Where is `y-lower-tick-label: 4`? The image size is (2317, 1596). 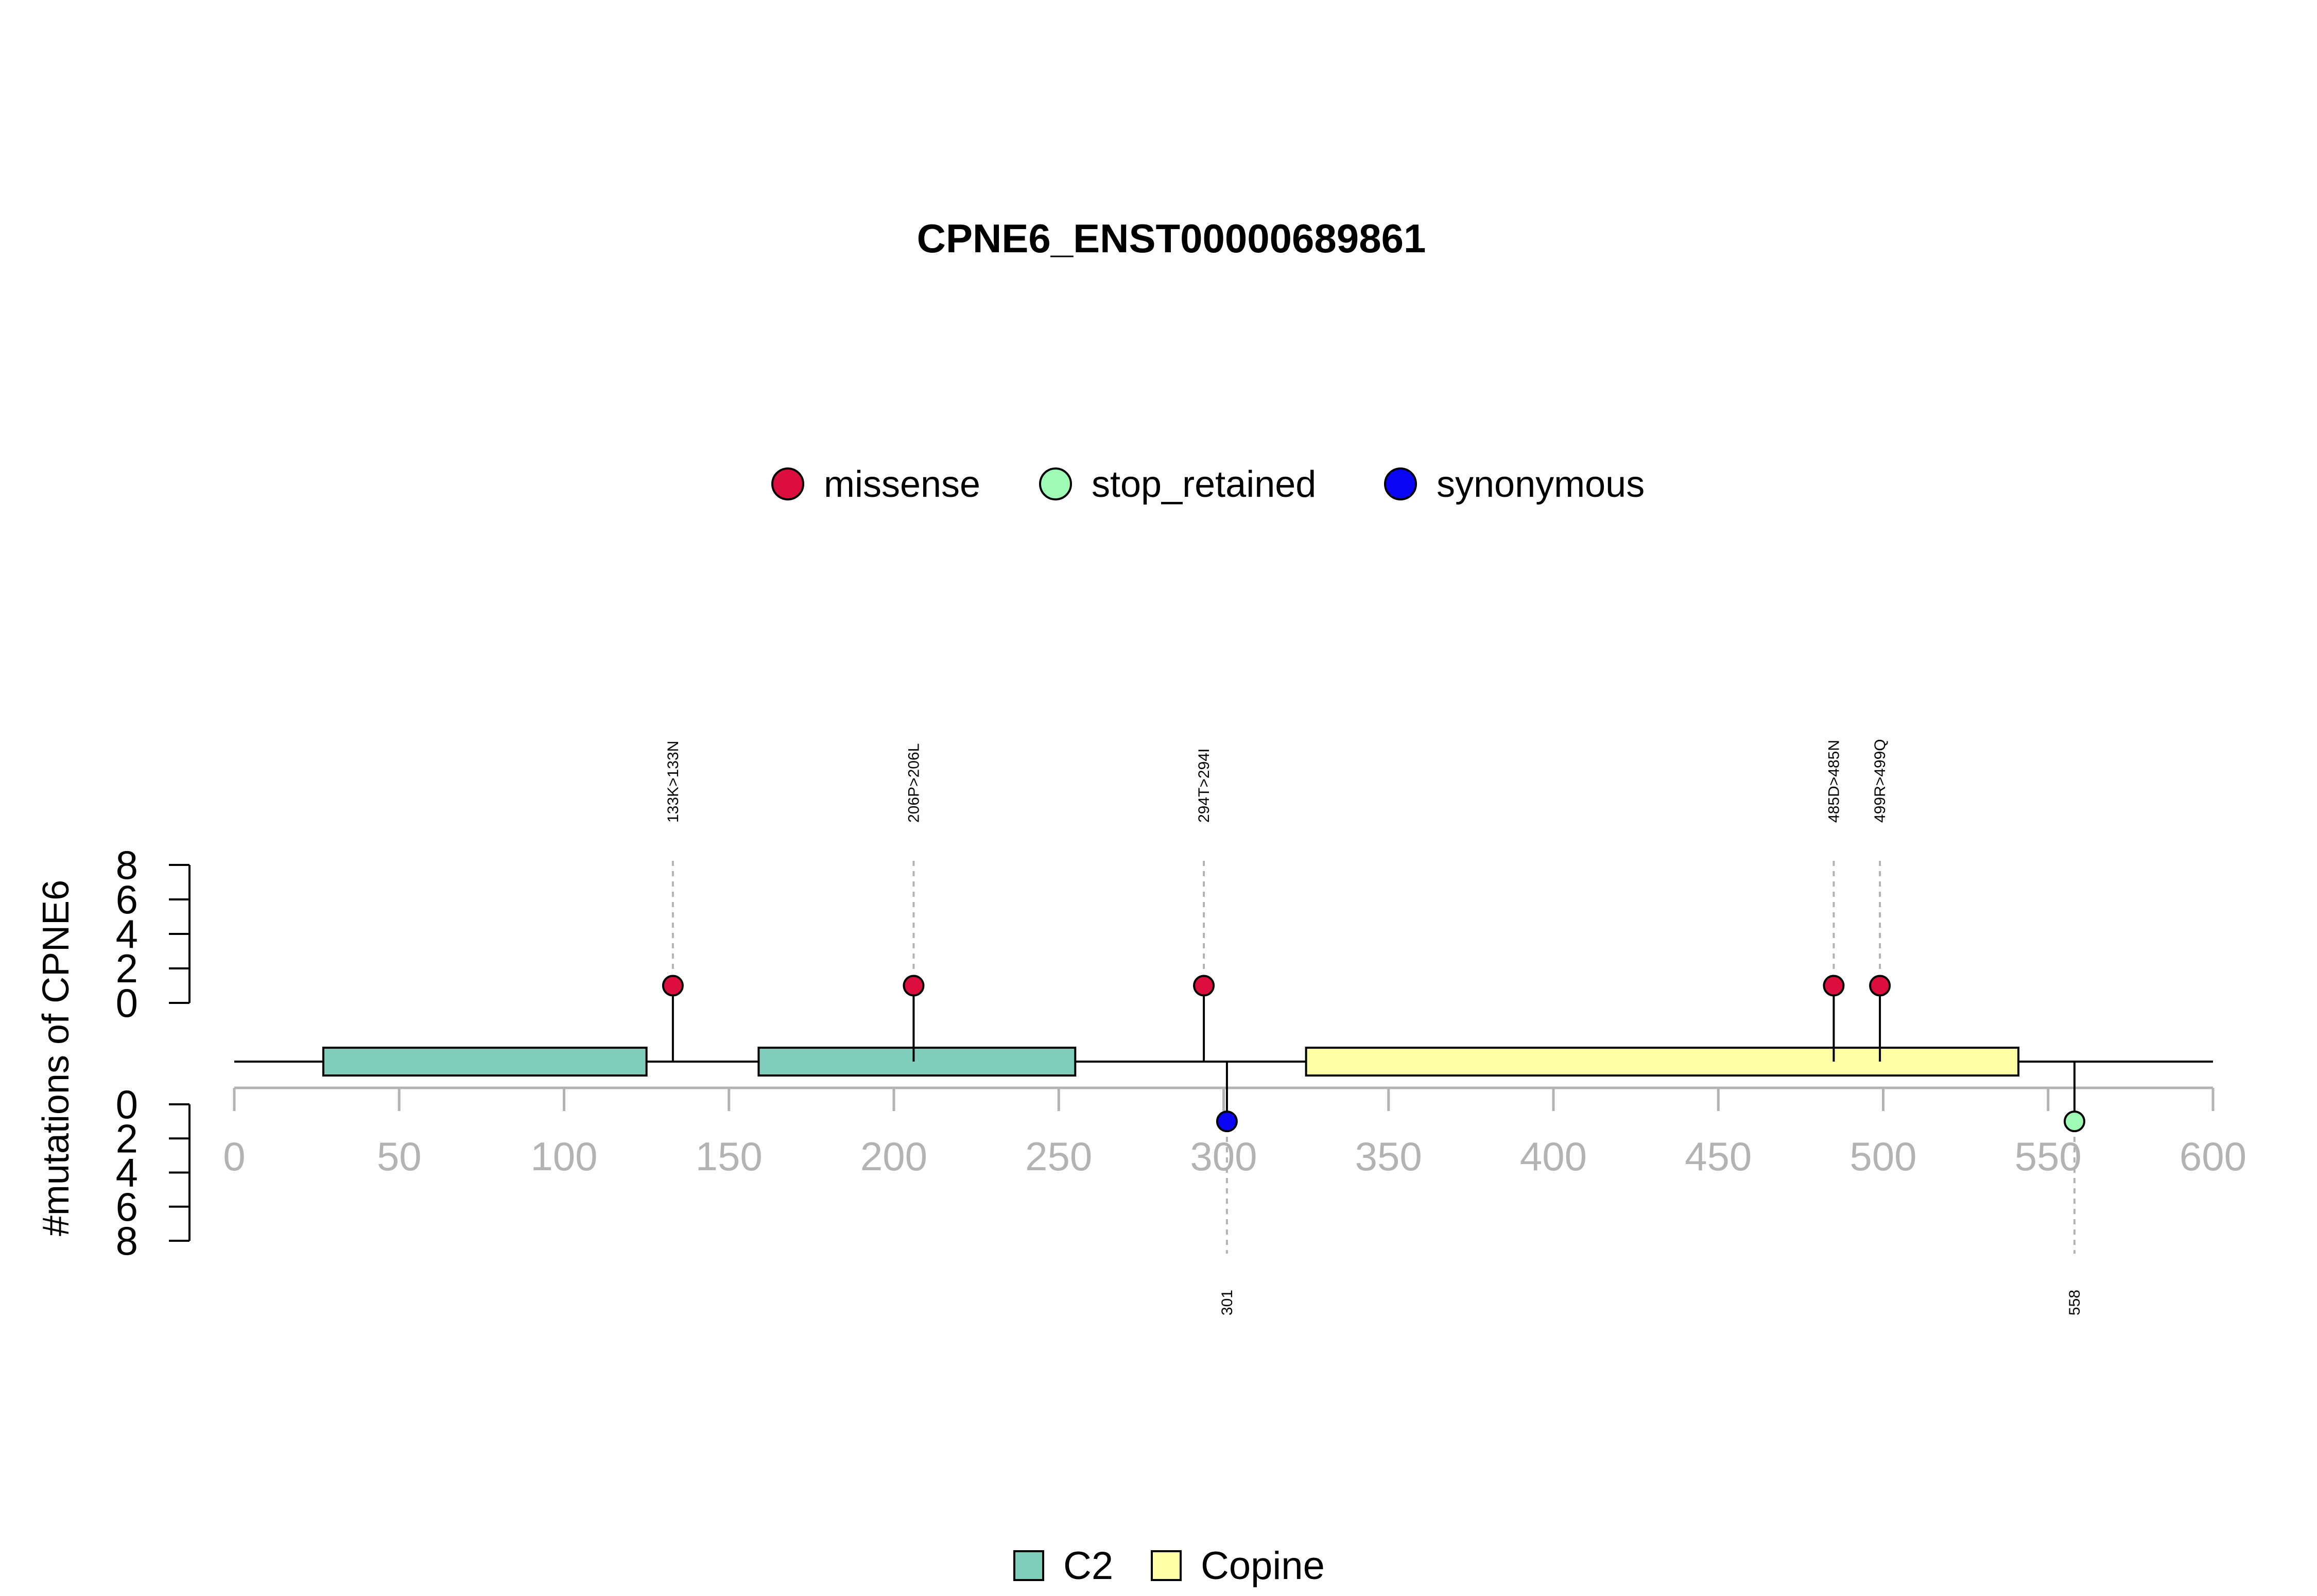
y-lower-tick-label: 4 is located at coordinates (127, 1172).